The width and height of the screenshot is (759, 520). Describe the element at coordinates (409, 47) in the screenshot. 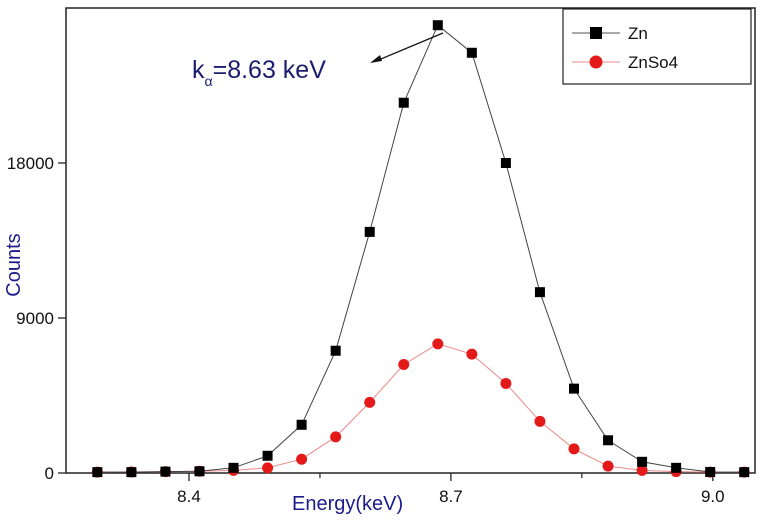

I see `annotation-arrow` at that location.